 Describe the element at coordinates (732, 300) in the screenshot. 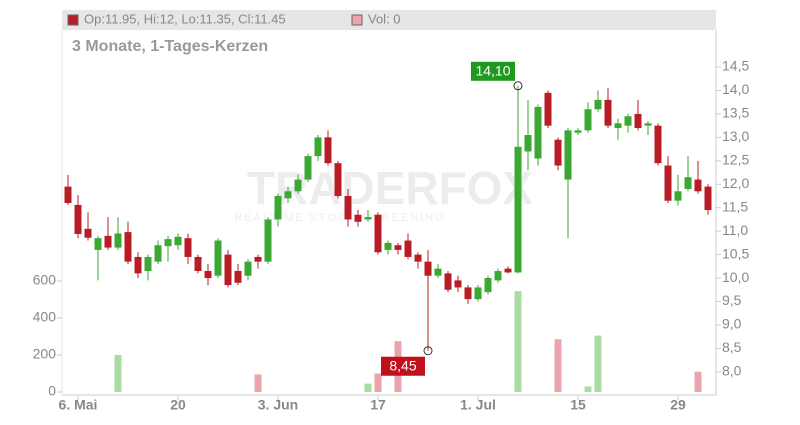

I see `y-tick-label: 9,5` at that location.